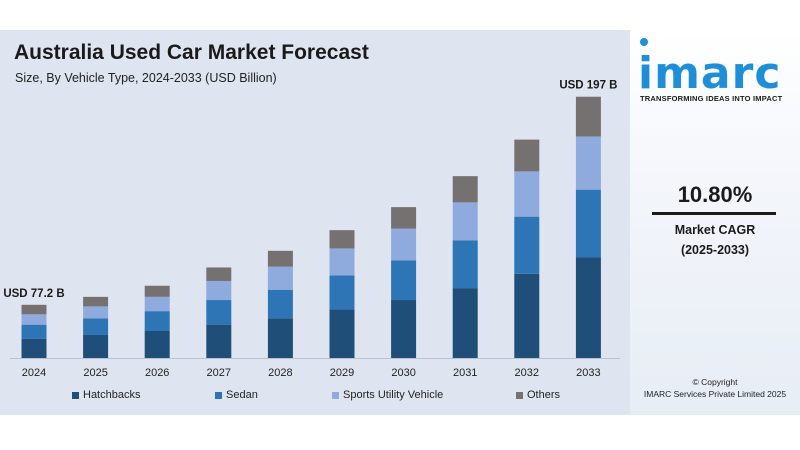 This screenshot has height=450, width=800. What do you see at coordinates (112, 395) in the screenshot?
I see `legend-label-hatchbacks: Hatchbacks` at bounding box center [112, 395].